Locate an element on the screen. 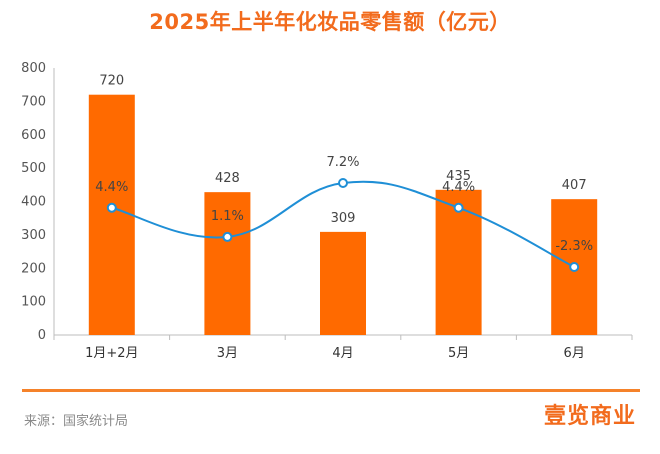 Image resolution: width=660 pixels, height=454 pixels. y-tick-label: 600 is located at coordinates (33, 135).